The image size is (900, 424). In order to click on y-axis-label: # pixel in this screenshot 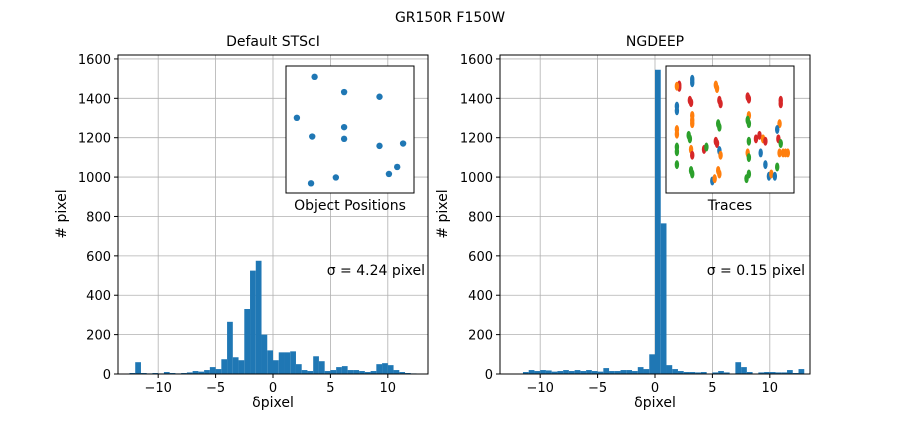, I will do `click(443, 213)`.